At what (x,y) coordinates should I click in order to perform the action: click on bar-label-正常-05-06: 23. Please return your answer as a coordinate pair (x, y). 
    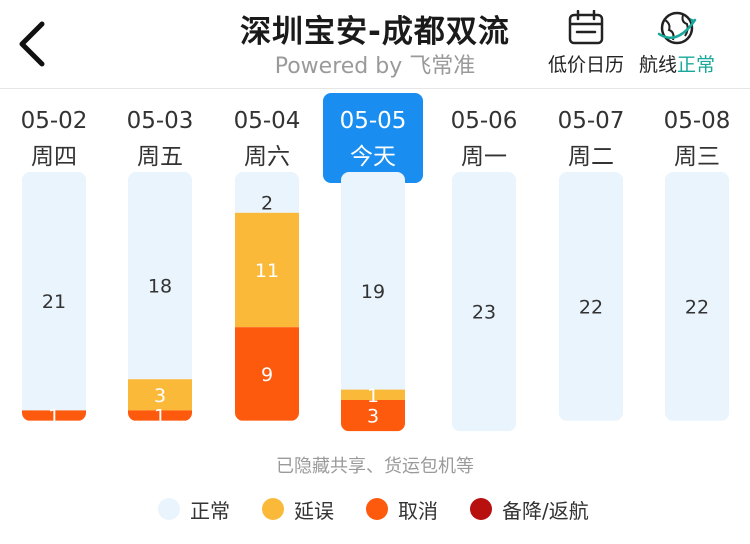
    Looking at the image, I should click on (484, 313).